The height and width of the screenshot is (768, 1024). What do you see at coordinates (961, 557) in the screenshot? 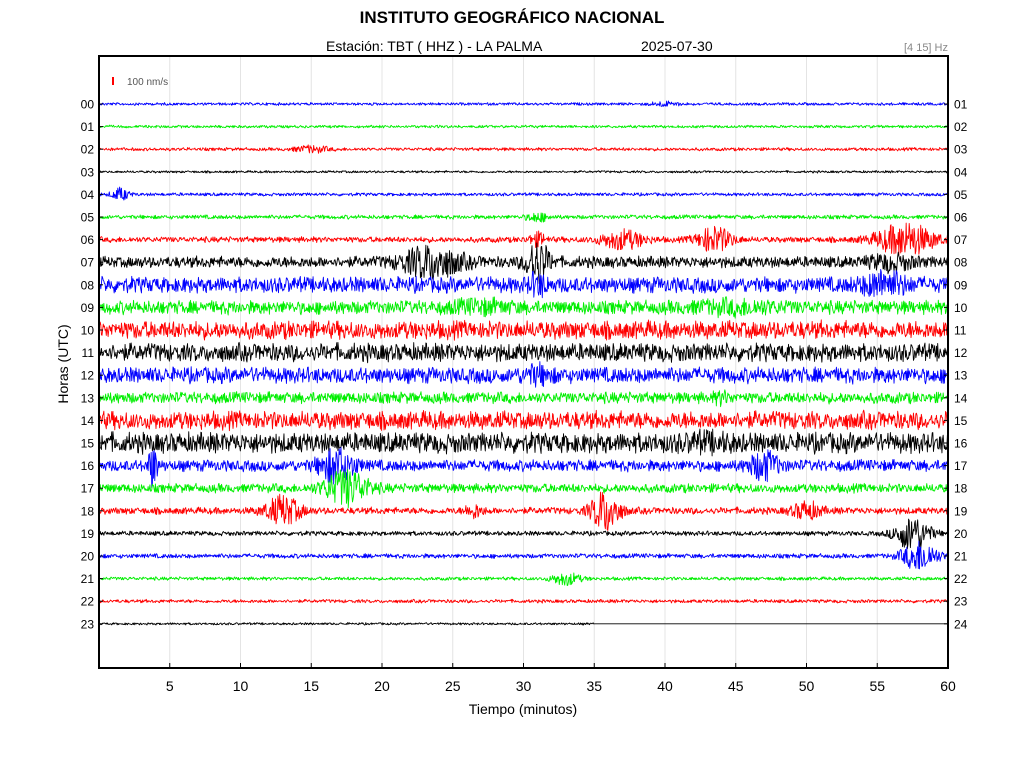
I see `y-tick-label-right: 21` at bounding box center [961, 557].